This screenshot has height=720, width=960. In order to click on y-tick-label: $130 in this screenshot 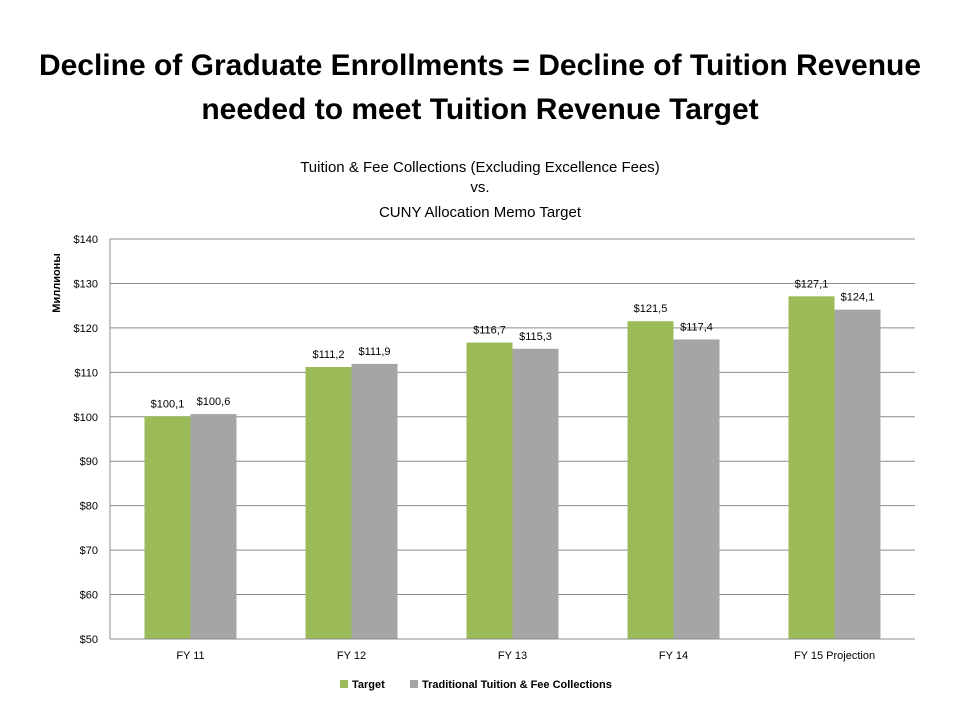, I will do `click(86, 284)`.